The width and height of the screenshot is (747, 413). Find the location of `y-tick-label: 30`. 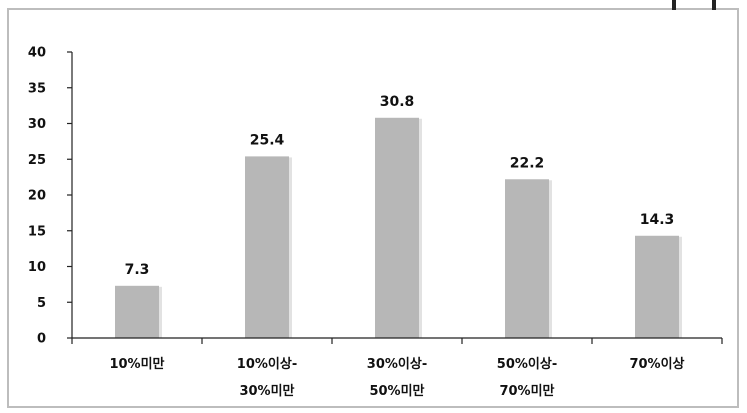

y-tick-label: 30 is located at coordinates (37, 124).